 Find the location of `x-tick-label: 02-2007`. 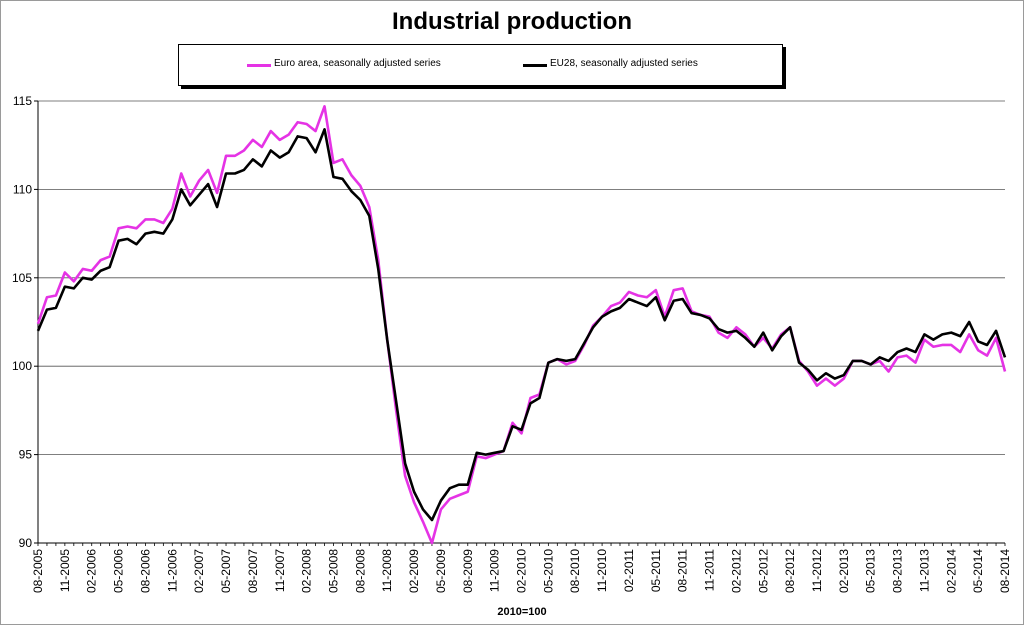

x-tick-label: 02-2007 is located at coordinates (199, 571).